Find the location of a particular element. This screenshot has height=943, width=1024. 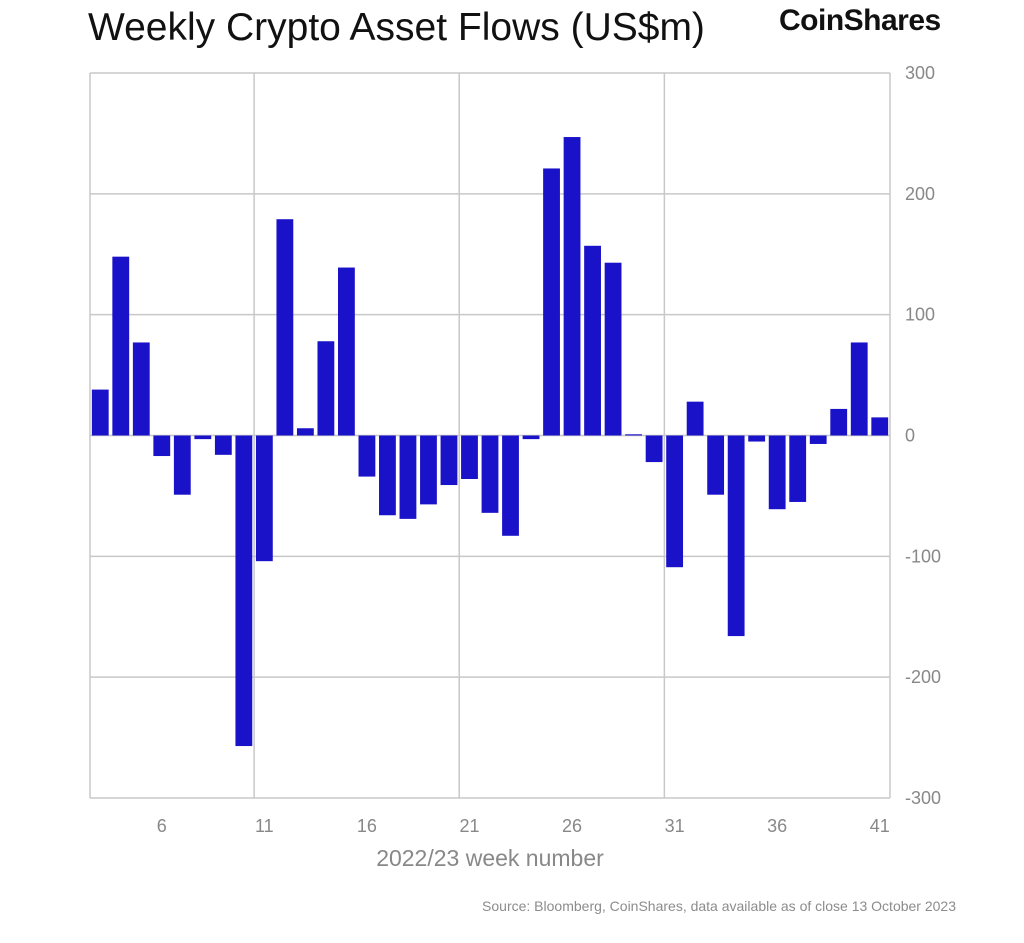

x-tick-label: 26 is located at coordinates (572, 826).